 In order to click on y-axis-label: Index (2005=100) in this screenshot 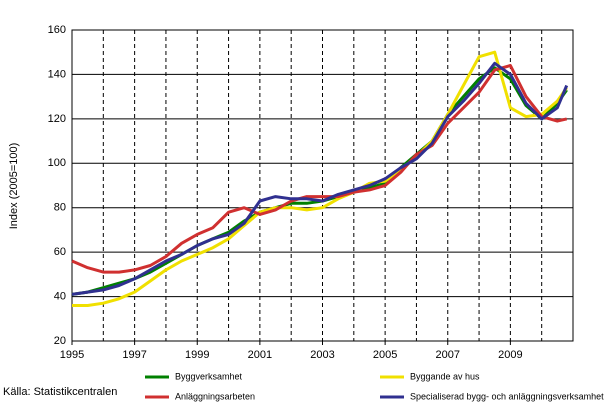, I will do `click(14, 186)`.